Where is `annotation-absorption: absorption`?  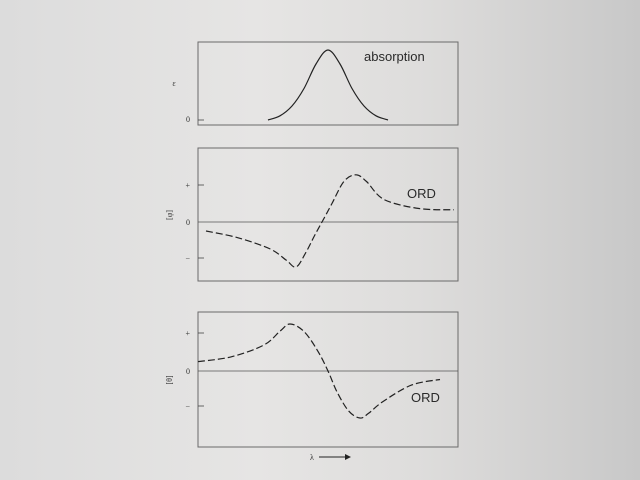 annotation-absorption: absorption is located at coordinates (394, 56).